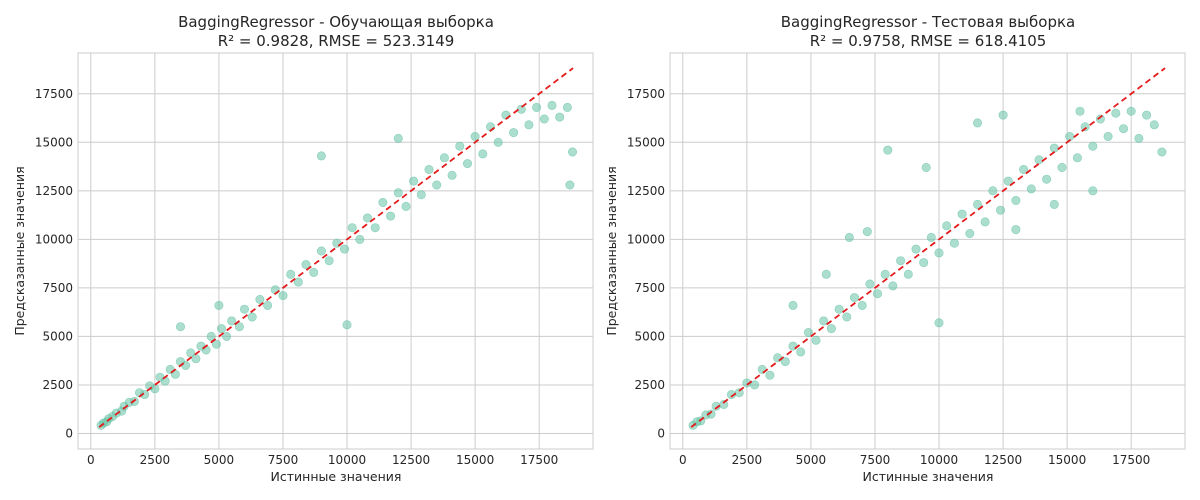 The height and width of the screenshot is (500, 1200). I want to click on x-tick-labels: 0 2500 5000 7500 10000 12500 15000 17500, so click(322, 460).